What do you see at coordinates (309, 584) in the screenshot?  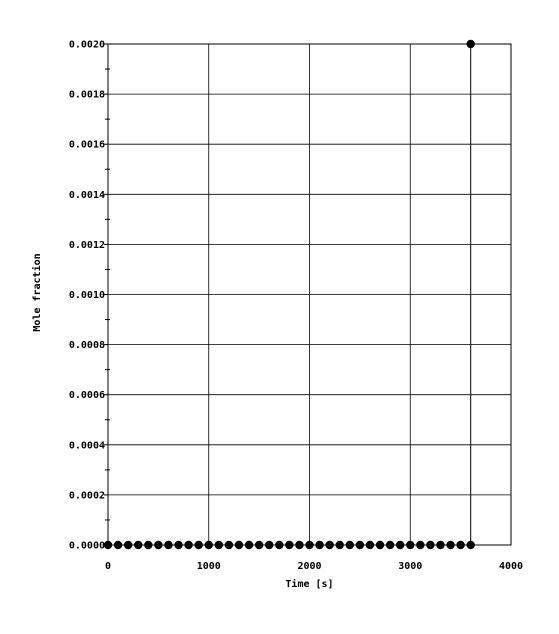 I see `x-axis-label: Time [s]` at bounding box center [309, 584].